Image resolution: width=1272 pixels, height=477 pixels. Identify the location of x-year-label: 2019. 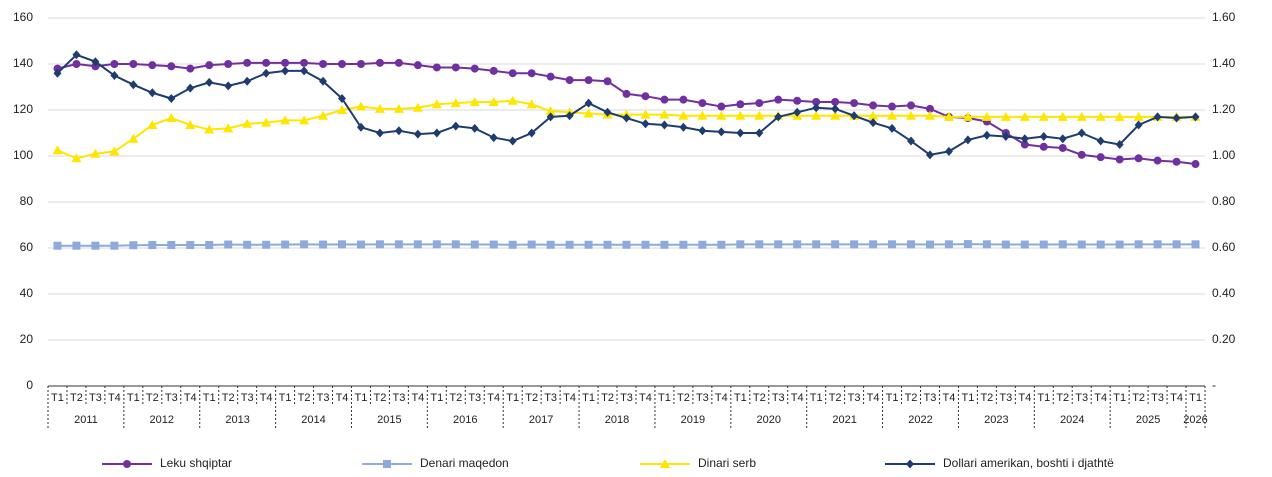
(693, 420).